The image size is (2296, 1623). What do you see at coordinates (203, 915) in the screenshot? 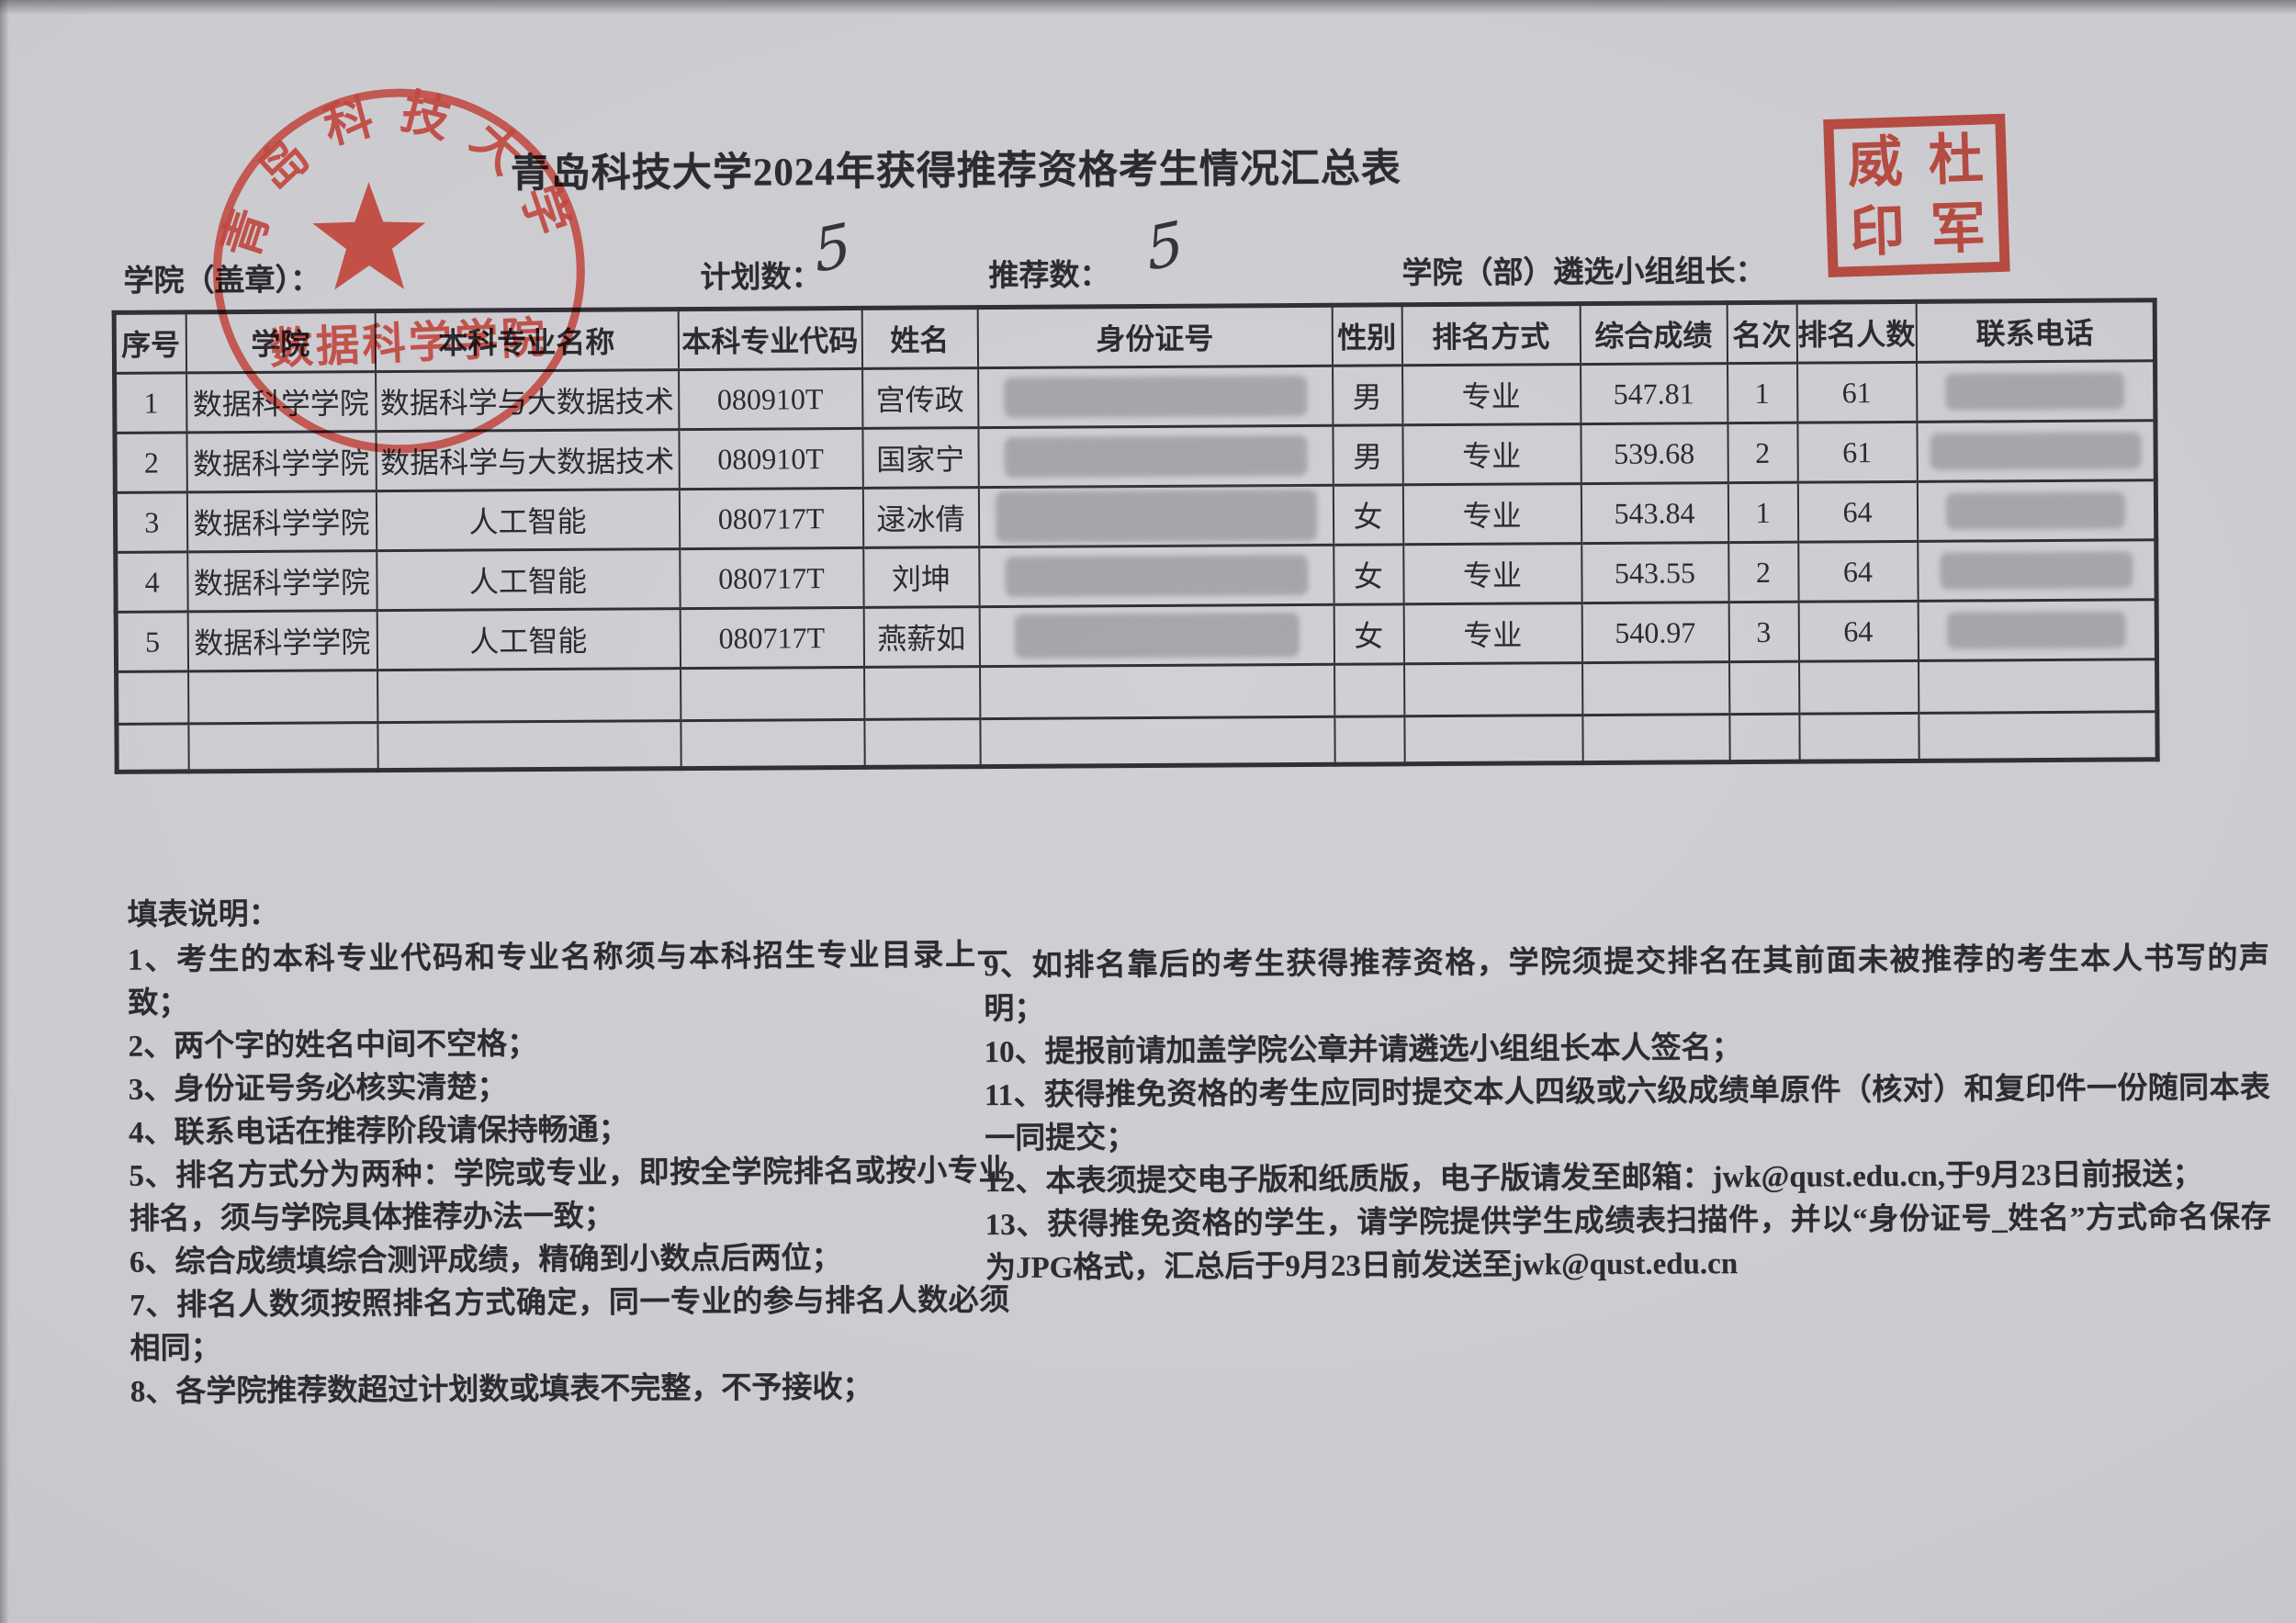
I see `notes-heading: 填表说明：` at bounding box center [203, 915].